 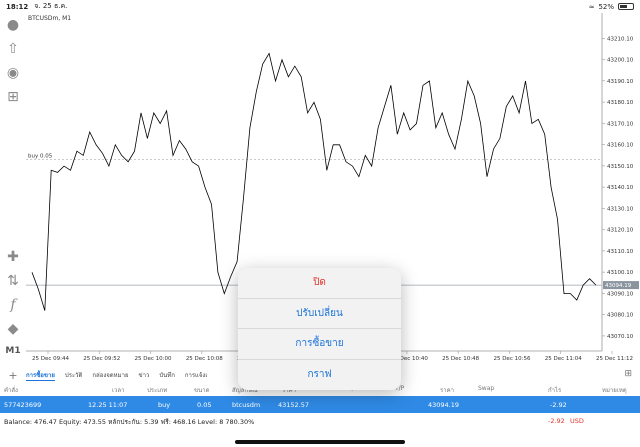 I want to click on function-icon: f, so click(x=13, y=305).